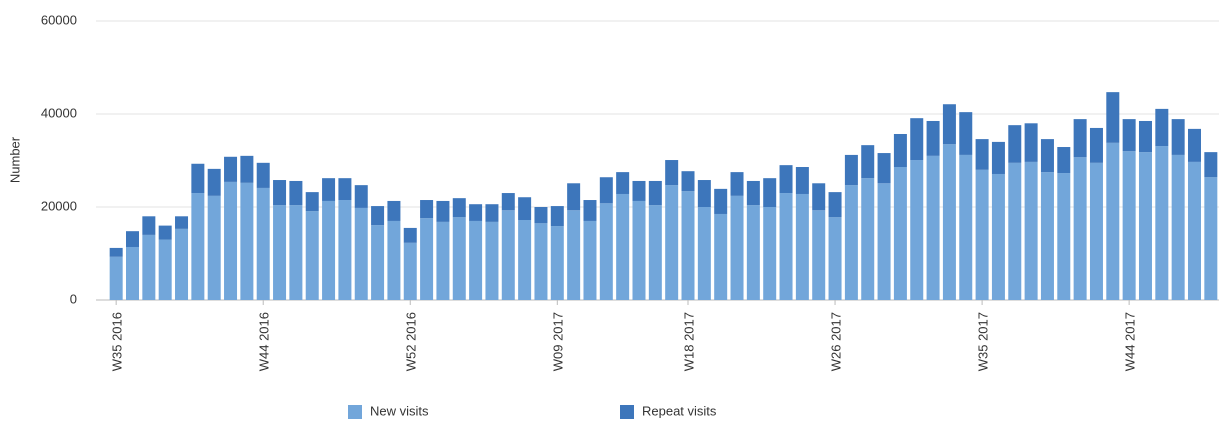 The image size is (1219, 421). Describe the element at coordinates (1130, 341) in the screenshot. I see `x-tick-label: W44 2017` at that location.